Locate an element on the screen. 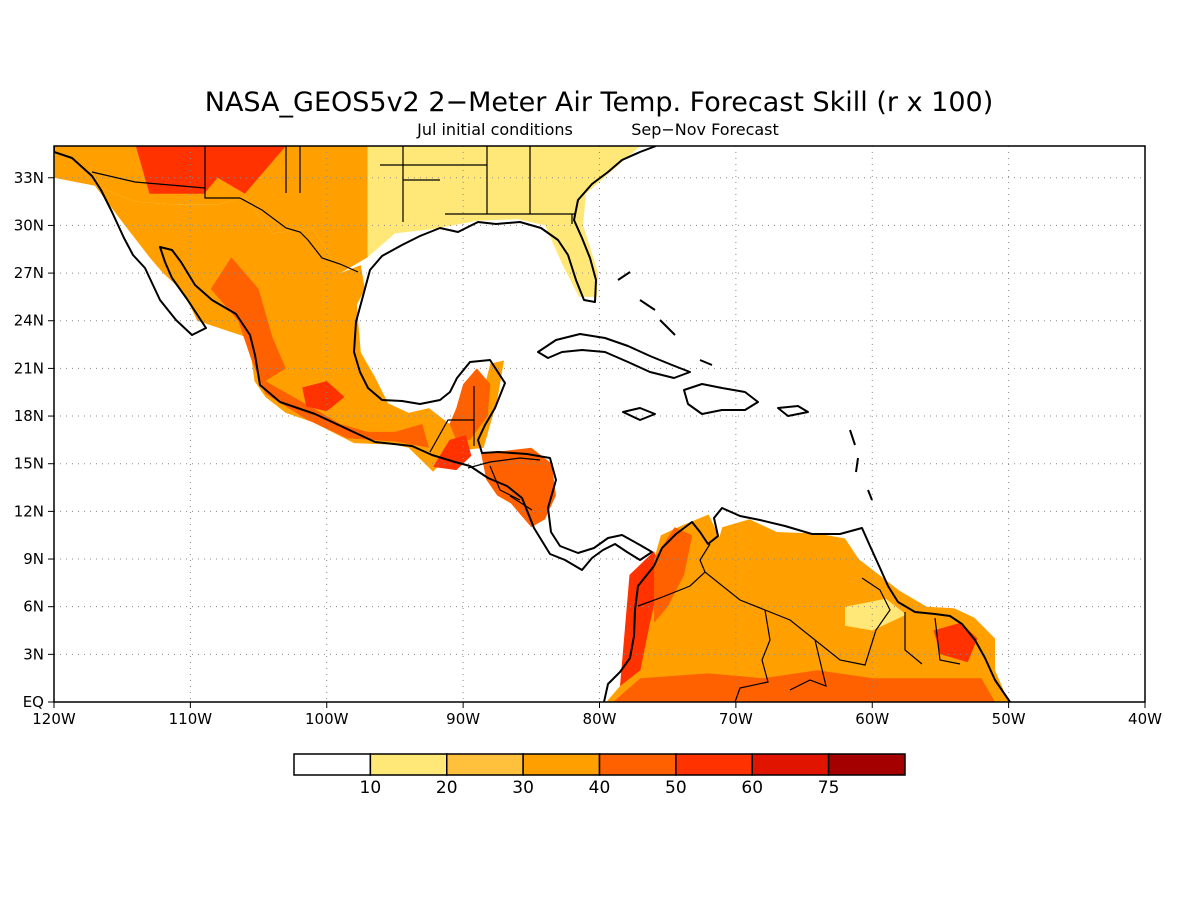 The height and width of the screenshot is (900, 1200). latitude-axis: EQ 3N 6N 9N 12N 15N 18N 21N 24N 27N 30N 33N is located at coordinates (34, 440).